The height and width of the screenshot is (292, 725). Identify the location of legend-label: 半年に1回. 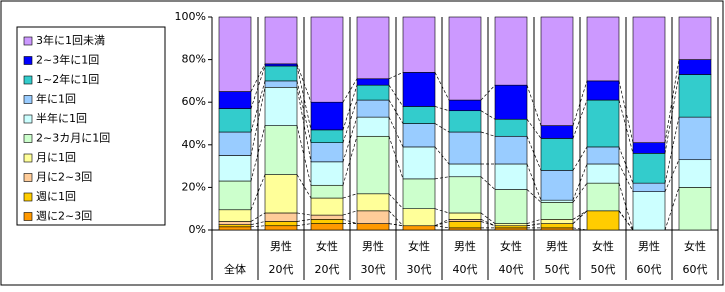
(61, 118).